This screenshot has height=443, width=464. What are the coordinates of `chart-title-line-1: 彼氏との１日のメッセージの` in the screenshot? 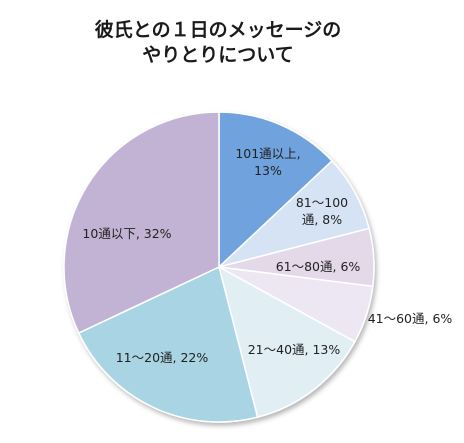 It's located at (218, 29).